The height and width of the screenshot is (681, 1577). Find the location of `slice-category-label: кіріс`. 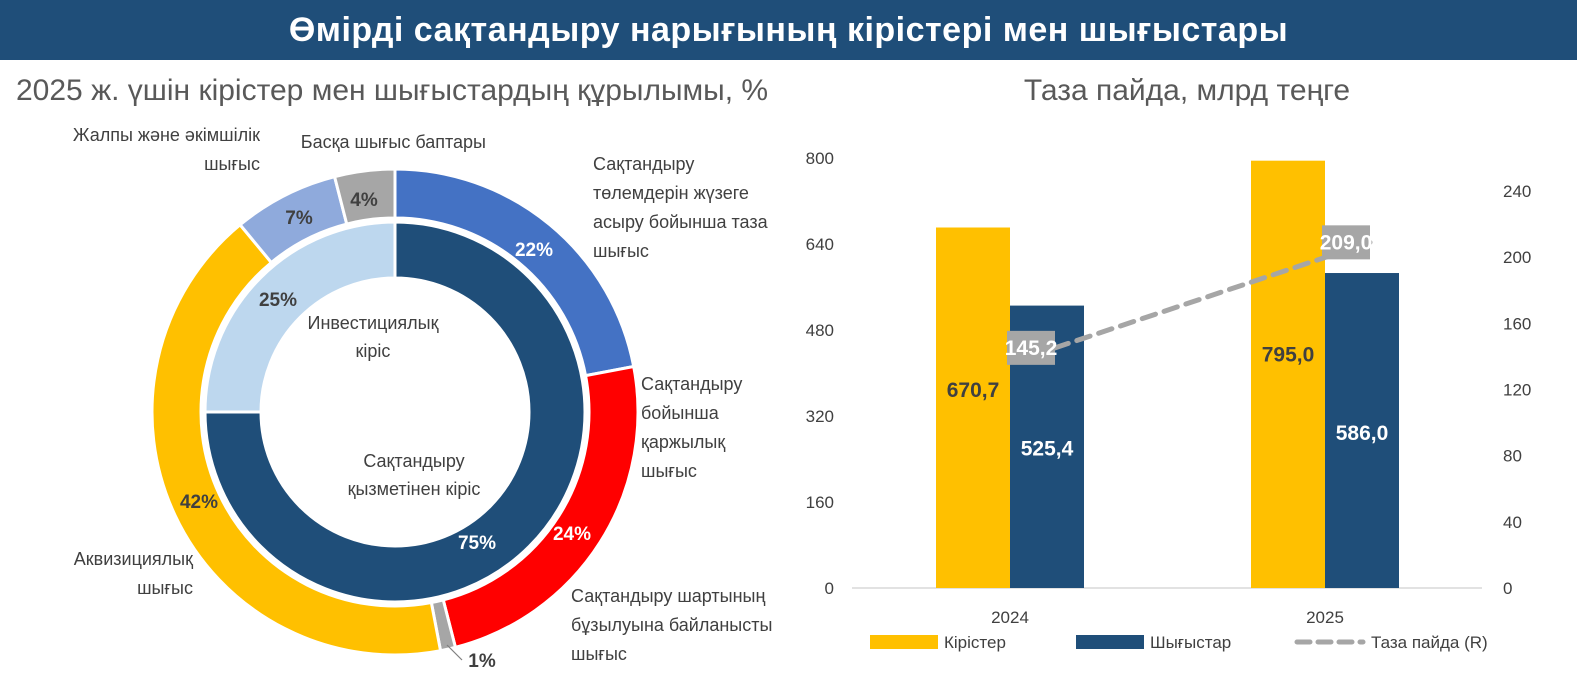

slice-category-label: кіріс is located at coordinates (373, 351).